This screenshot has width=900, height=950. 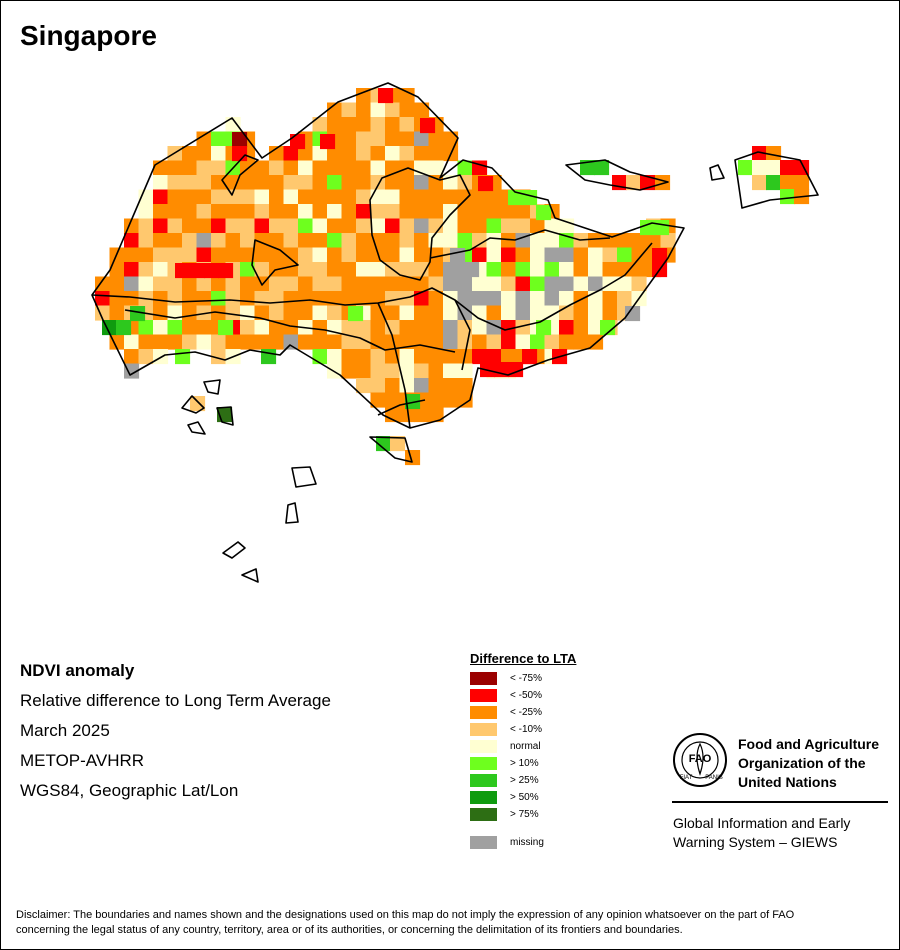 I want to click on fao-logo: FAO FIAT PANIS, so click(x=700, y=760).